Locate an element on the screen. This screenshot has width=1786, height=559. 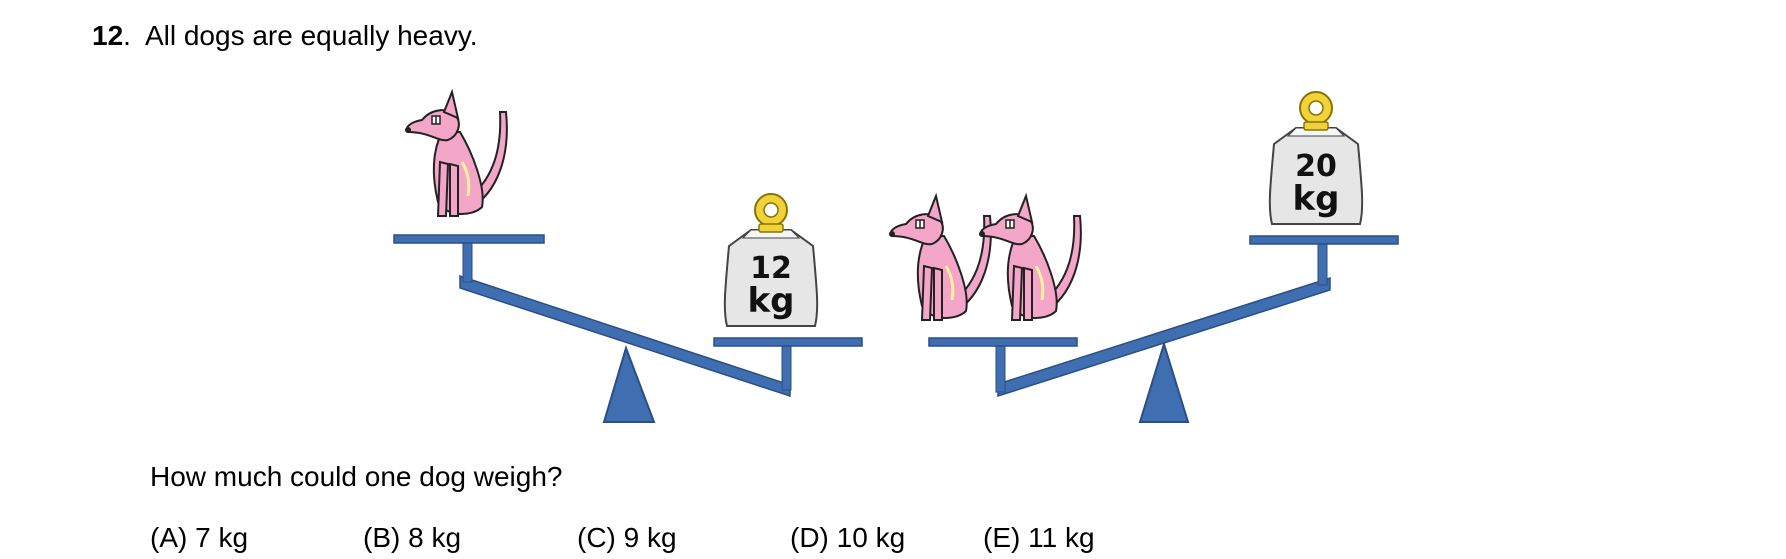
weight-20kg: 20 kg is located at coordinates (1316, 158).